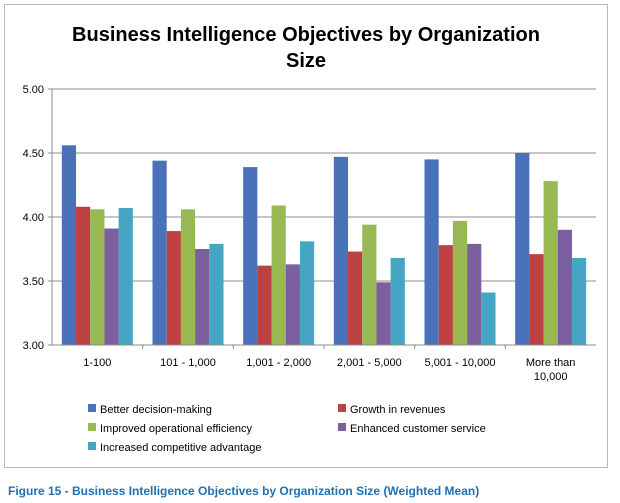 This screenshot has height=503, width=620. What do you see at coordinates (460, 363) in the screenshot?
I see `x-tick-label: 5,001 - 10,000` at bounding box center [460, 363].